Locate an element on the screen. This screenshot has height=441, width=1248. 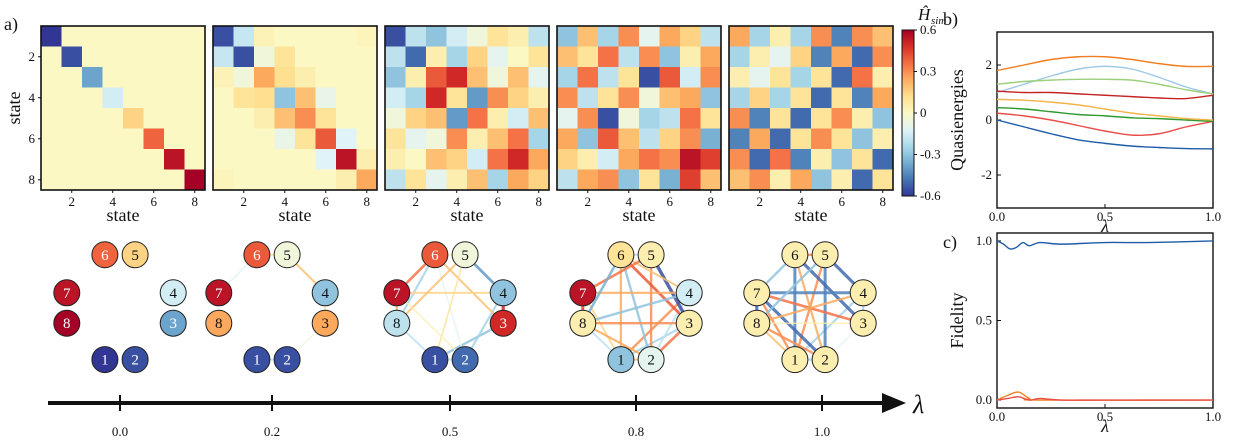
colorbar: Ĥ sim 0.6 0.3 0 -0.3 -0.6 is located at coordinates (923, 104).